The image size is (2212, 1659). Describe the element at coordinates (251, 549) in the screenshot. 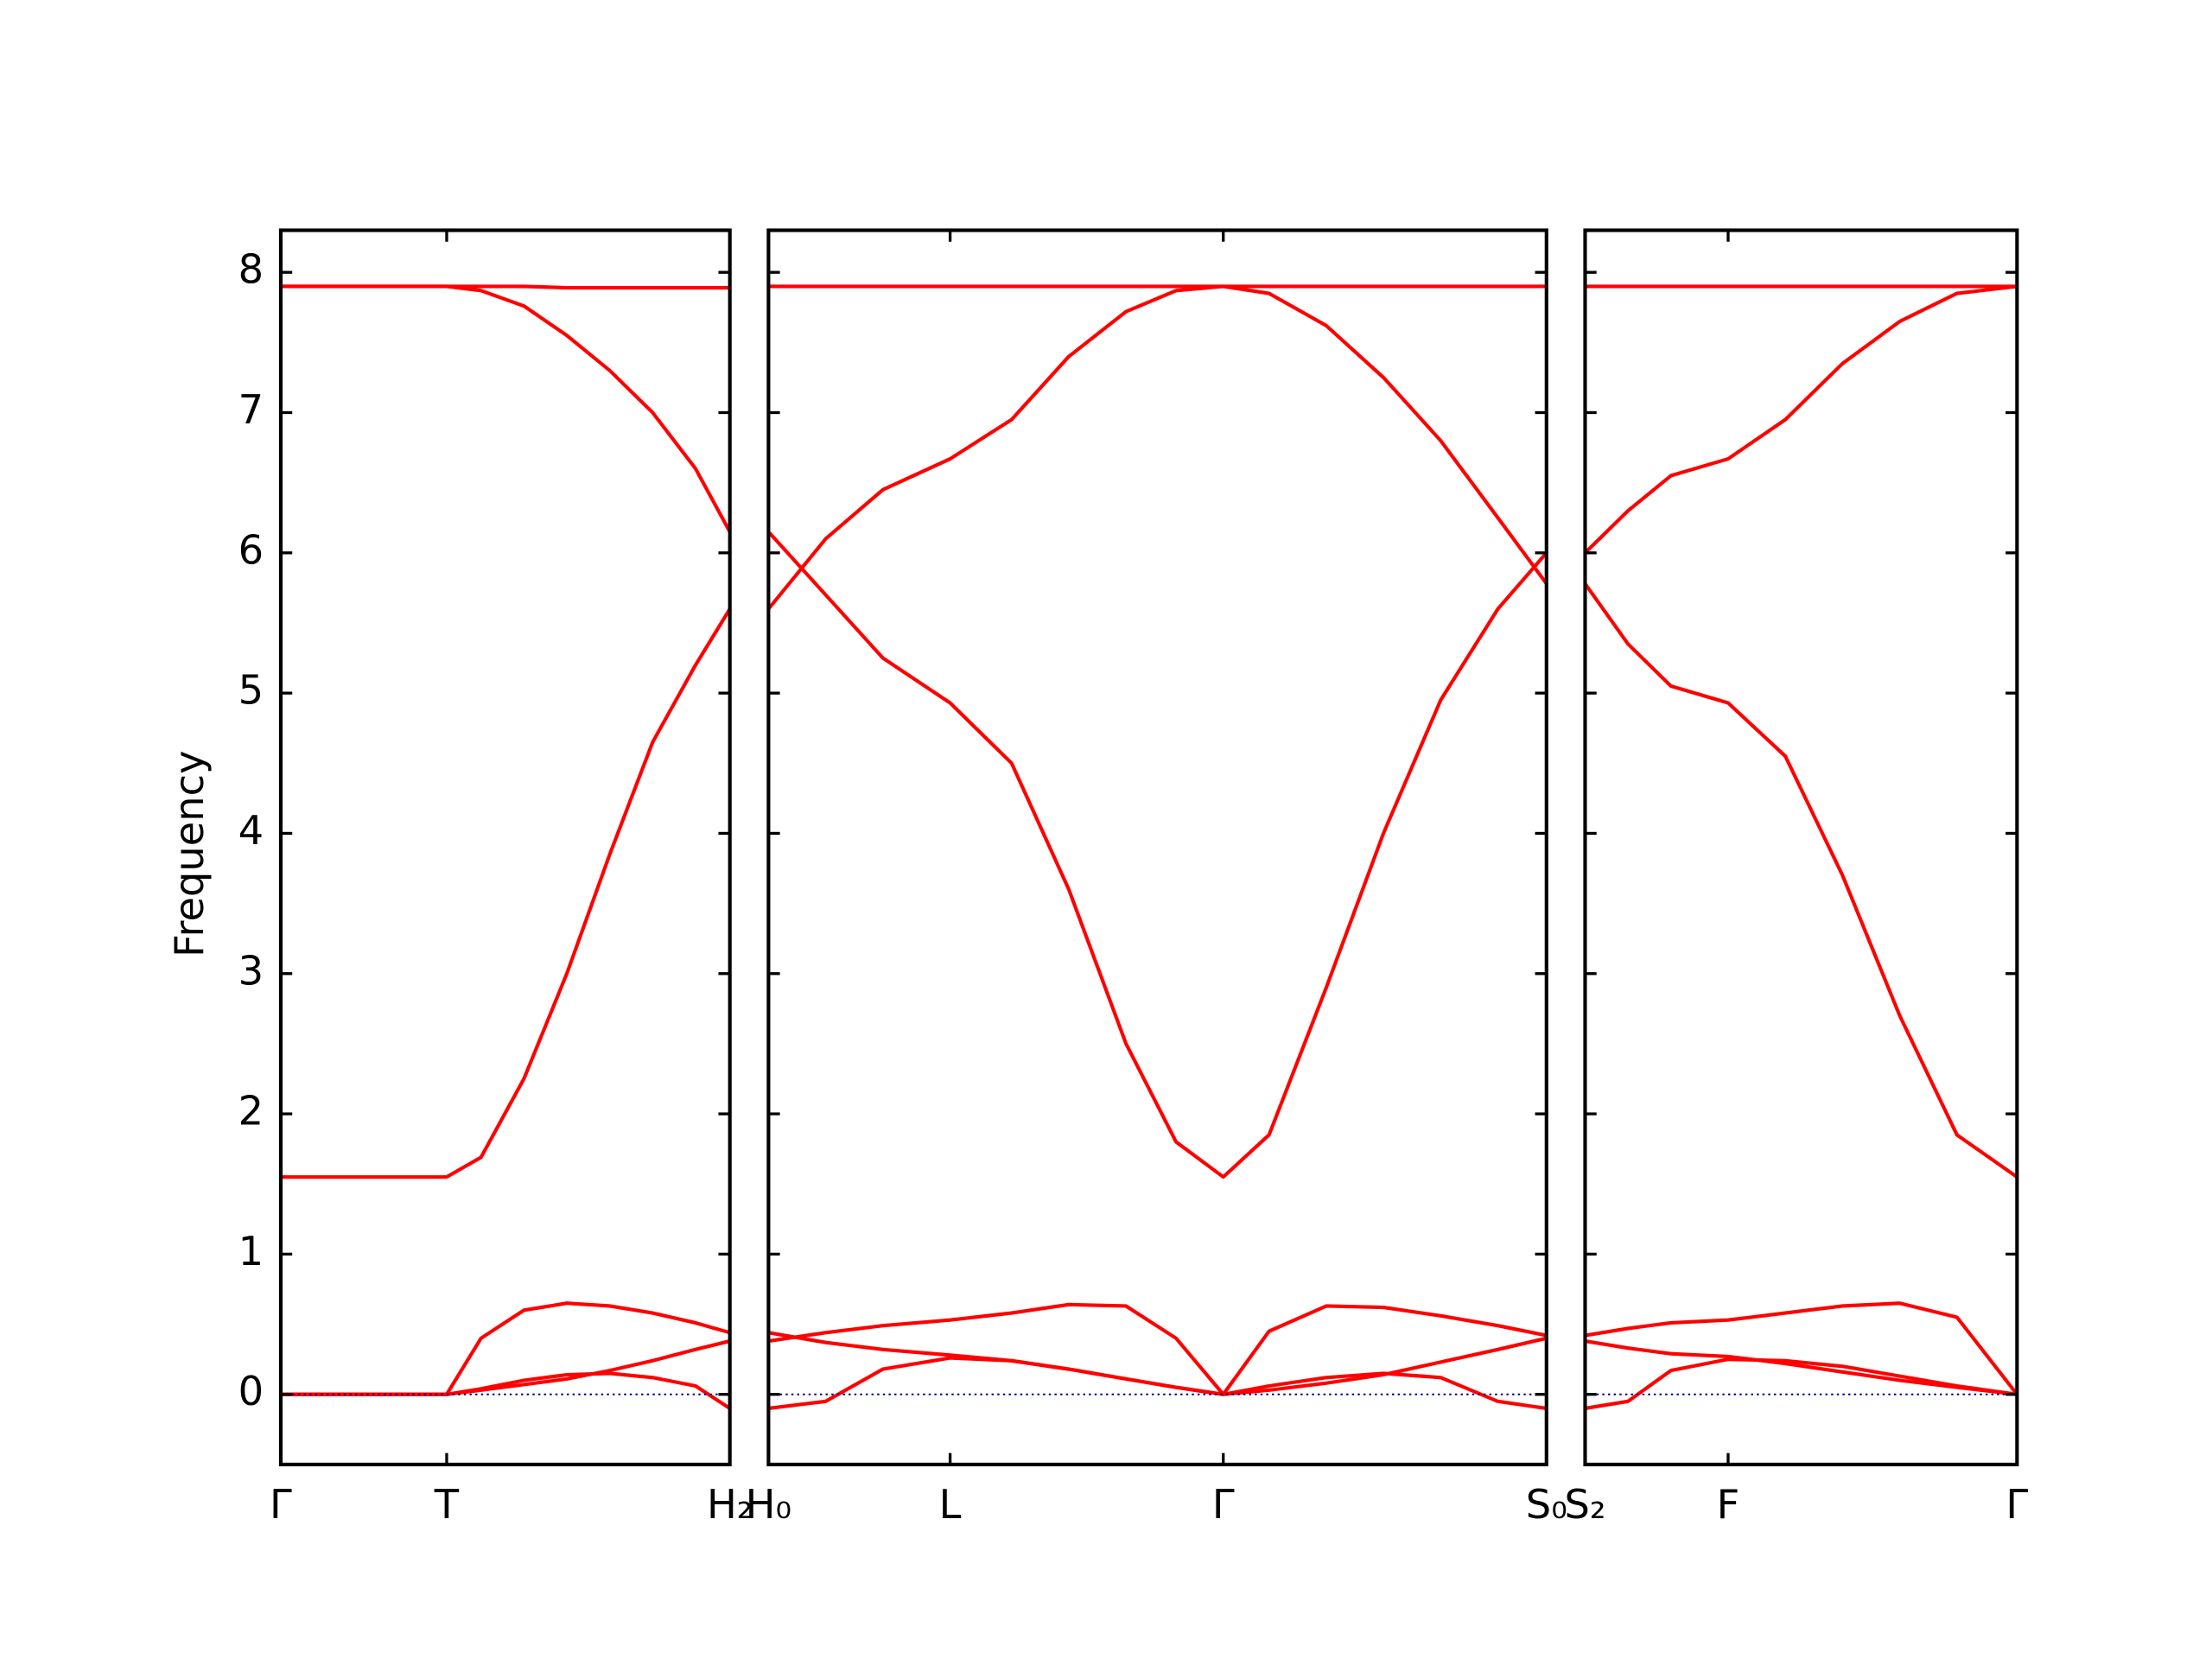

I see `y-tick-label: 6` at that location.